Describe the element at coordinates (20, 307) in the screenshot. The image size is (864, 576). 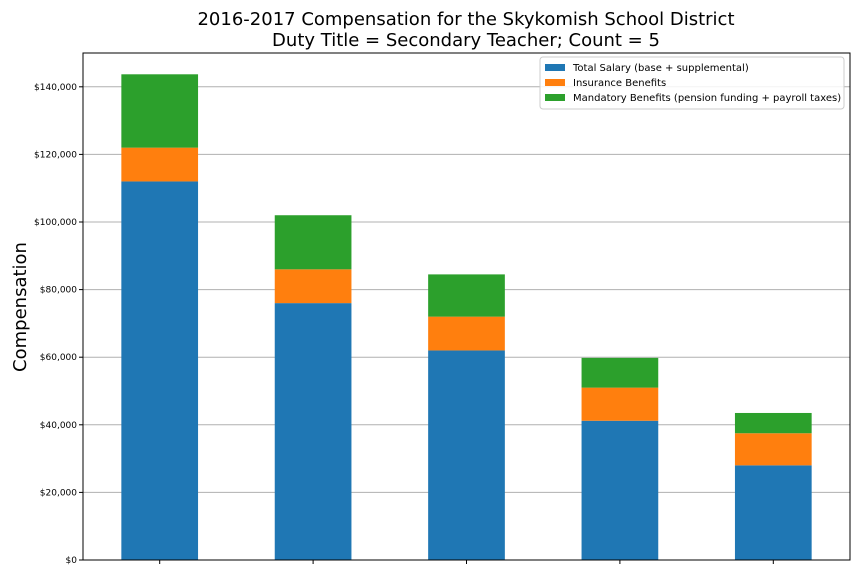
I see `y-axis-label: Compensation` at that location.